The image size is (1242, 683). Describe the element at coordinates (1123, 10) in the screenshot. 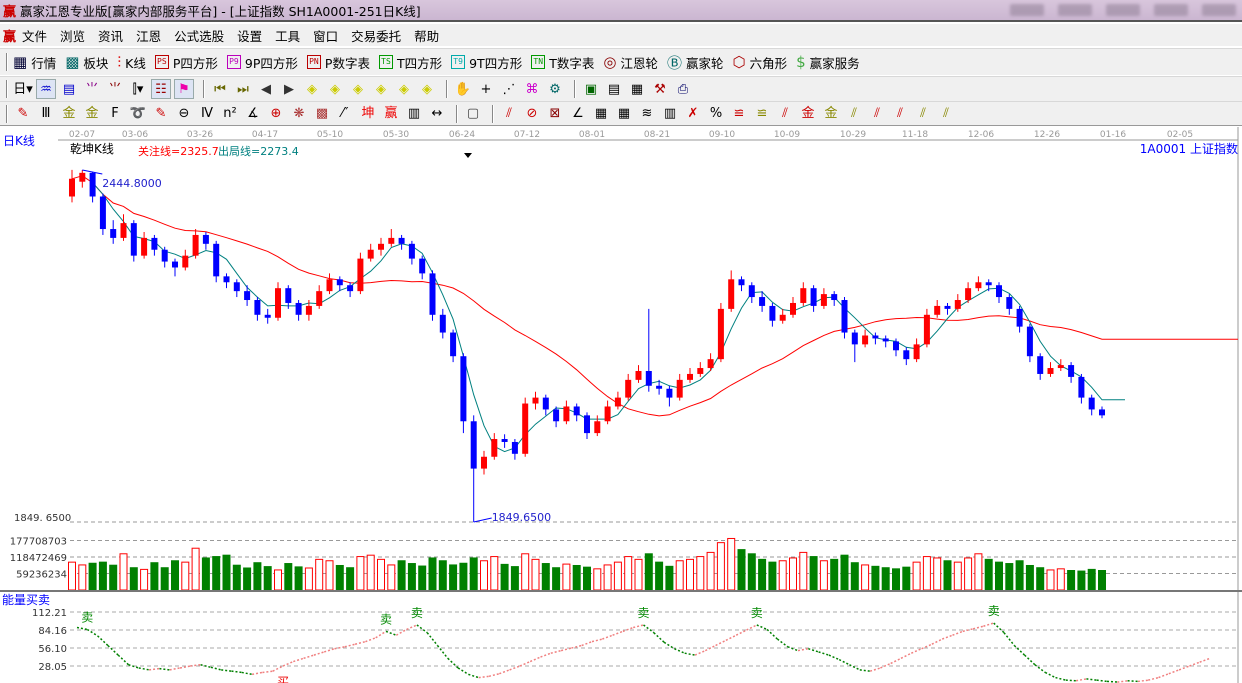

I see `maximize-button` at that location.